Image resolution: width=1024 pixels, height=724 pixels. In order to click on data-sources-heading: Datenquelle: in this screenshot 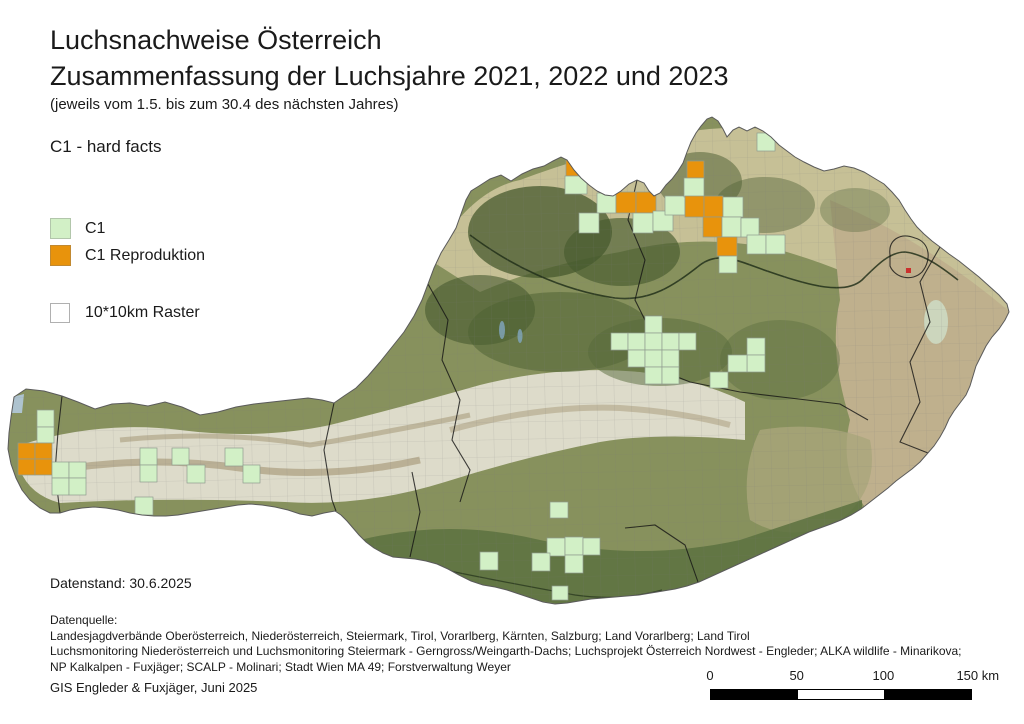, I will do `click(84, 620)`.